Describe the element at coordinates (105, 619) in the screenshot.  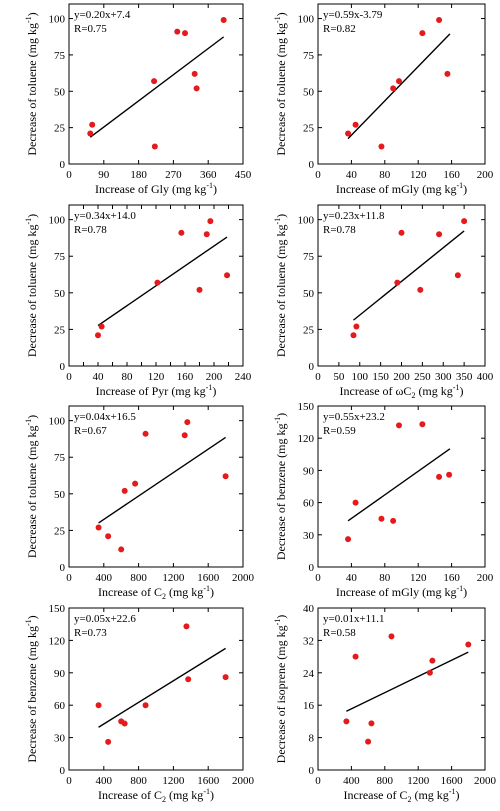
I see `regression-equation: y=0.05x+22.6` at that location.